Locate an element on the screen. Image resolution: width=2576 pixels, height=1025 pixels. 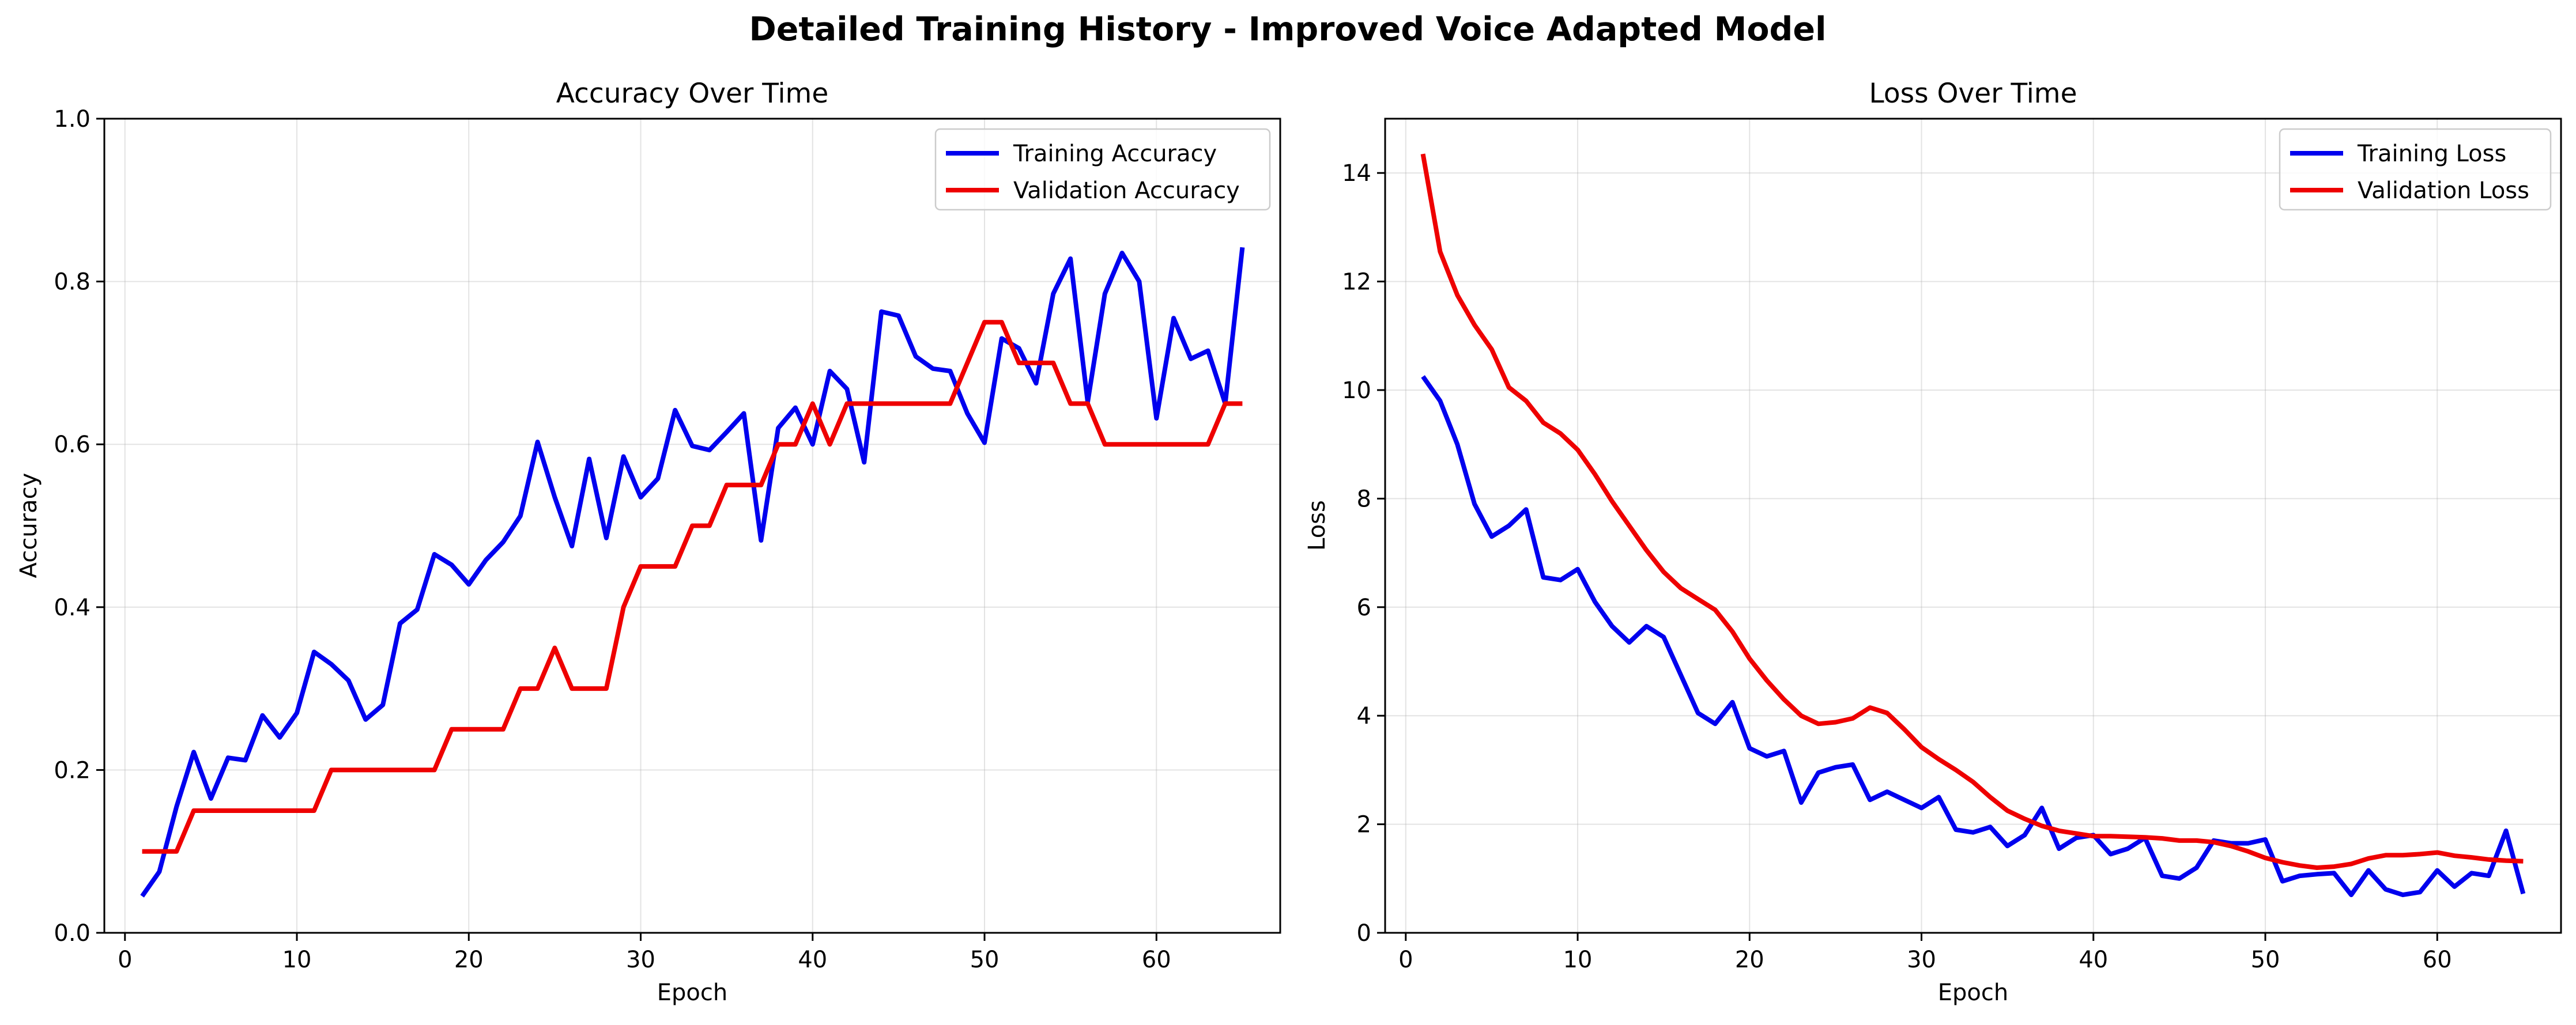
loss-x-tick-label-1: 10 is located at coordinates (1578, 960).